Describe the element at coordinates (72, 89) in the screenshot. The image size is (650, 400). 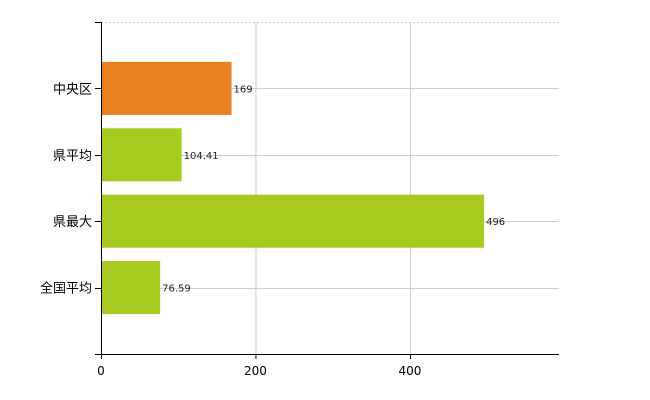
I see `category-label: 中央区` at that location.